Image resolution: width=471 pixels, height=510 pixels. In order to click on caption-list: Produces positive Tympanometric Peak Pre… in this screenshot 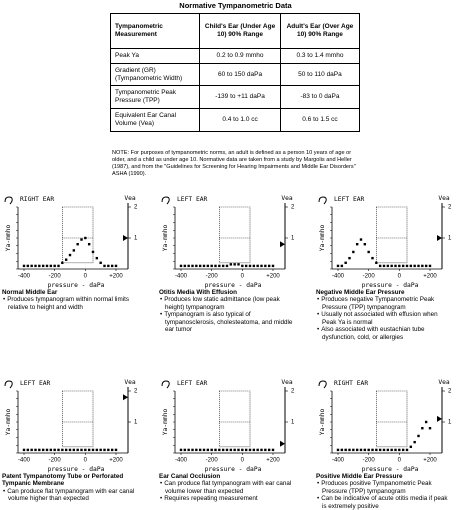, I will do `click(383, 495)`.